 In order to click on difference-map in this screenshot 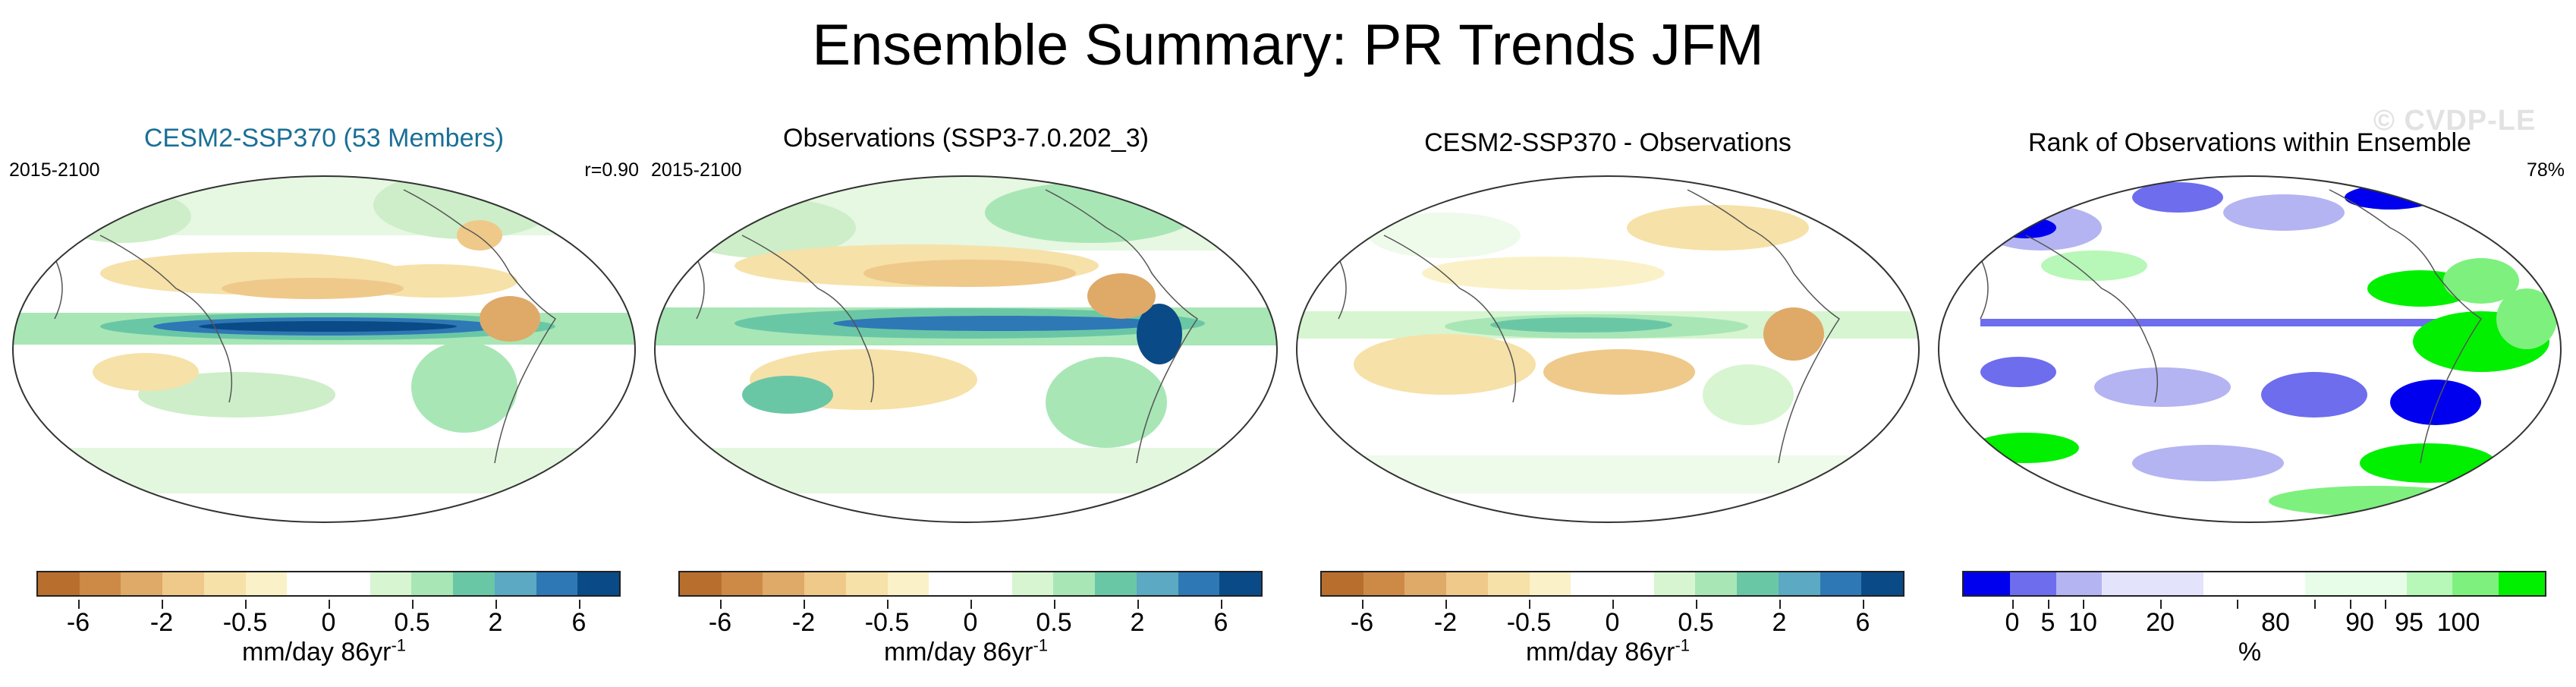, I will do `click(1608, 349)`.